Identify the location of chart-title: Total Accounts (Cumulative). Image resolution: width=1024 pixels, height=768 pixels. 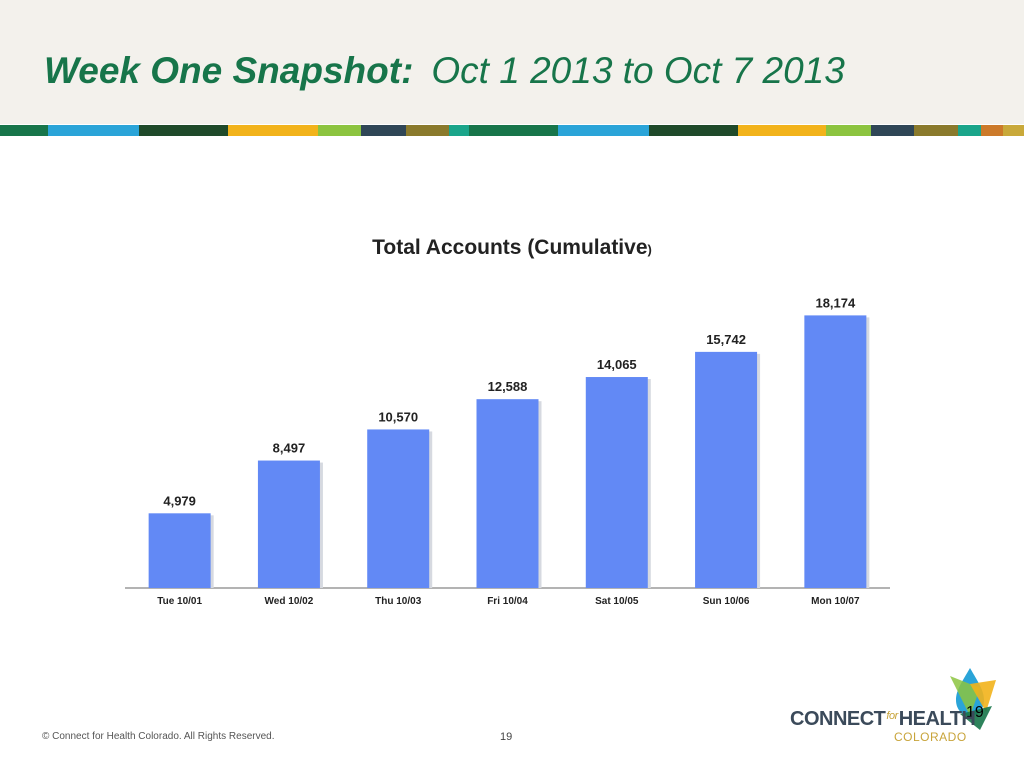
(512, 248).